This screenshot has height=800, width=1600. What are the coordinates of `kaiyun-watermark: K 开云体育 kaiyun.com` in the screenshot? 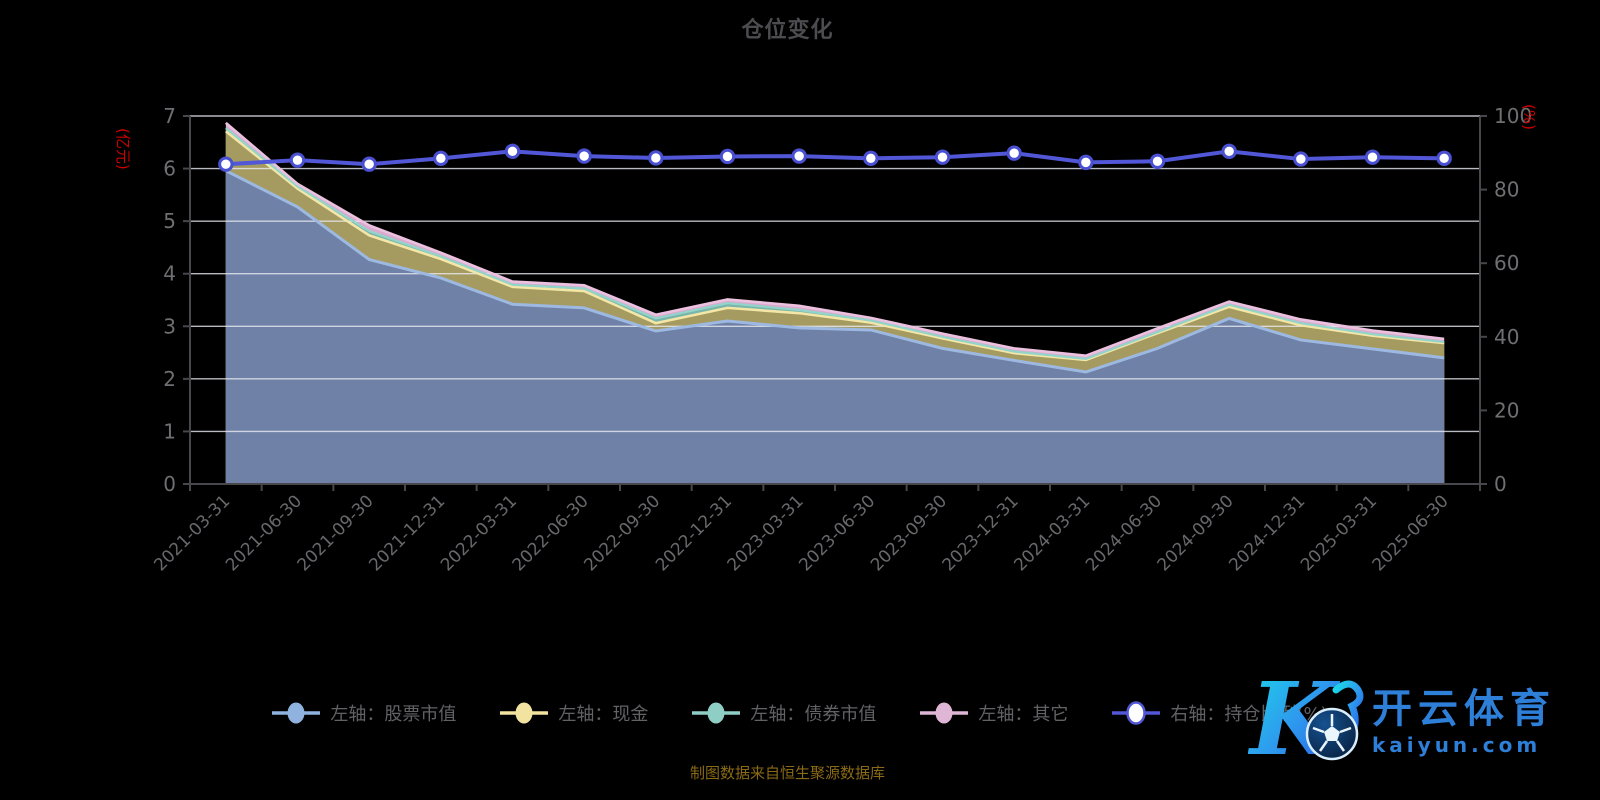 It's located at (1401, 719).